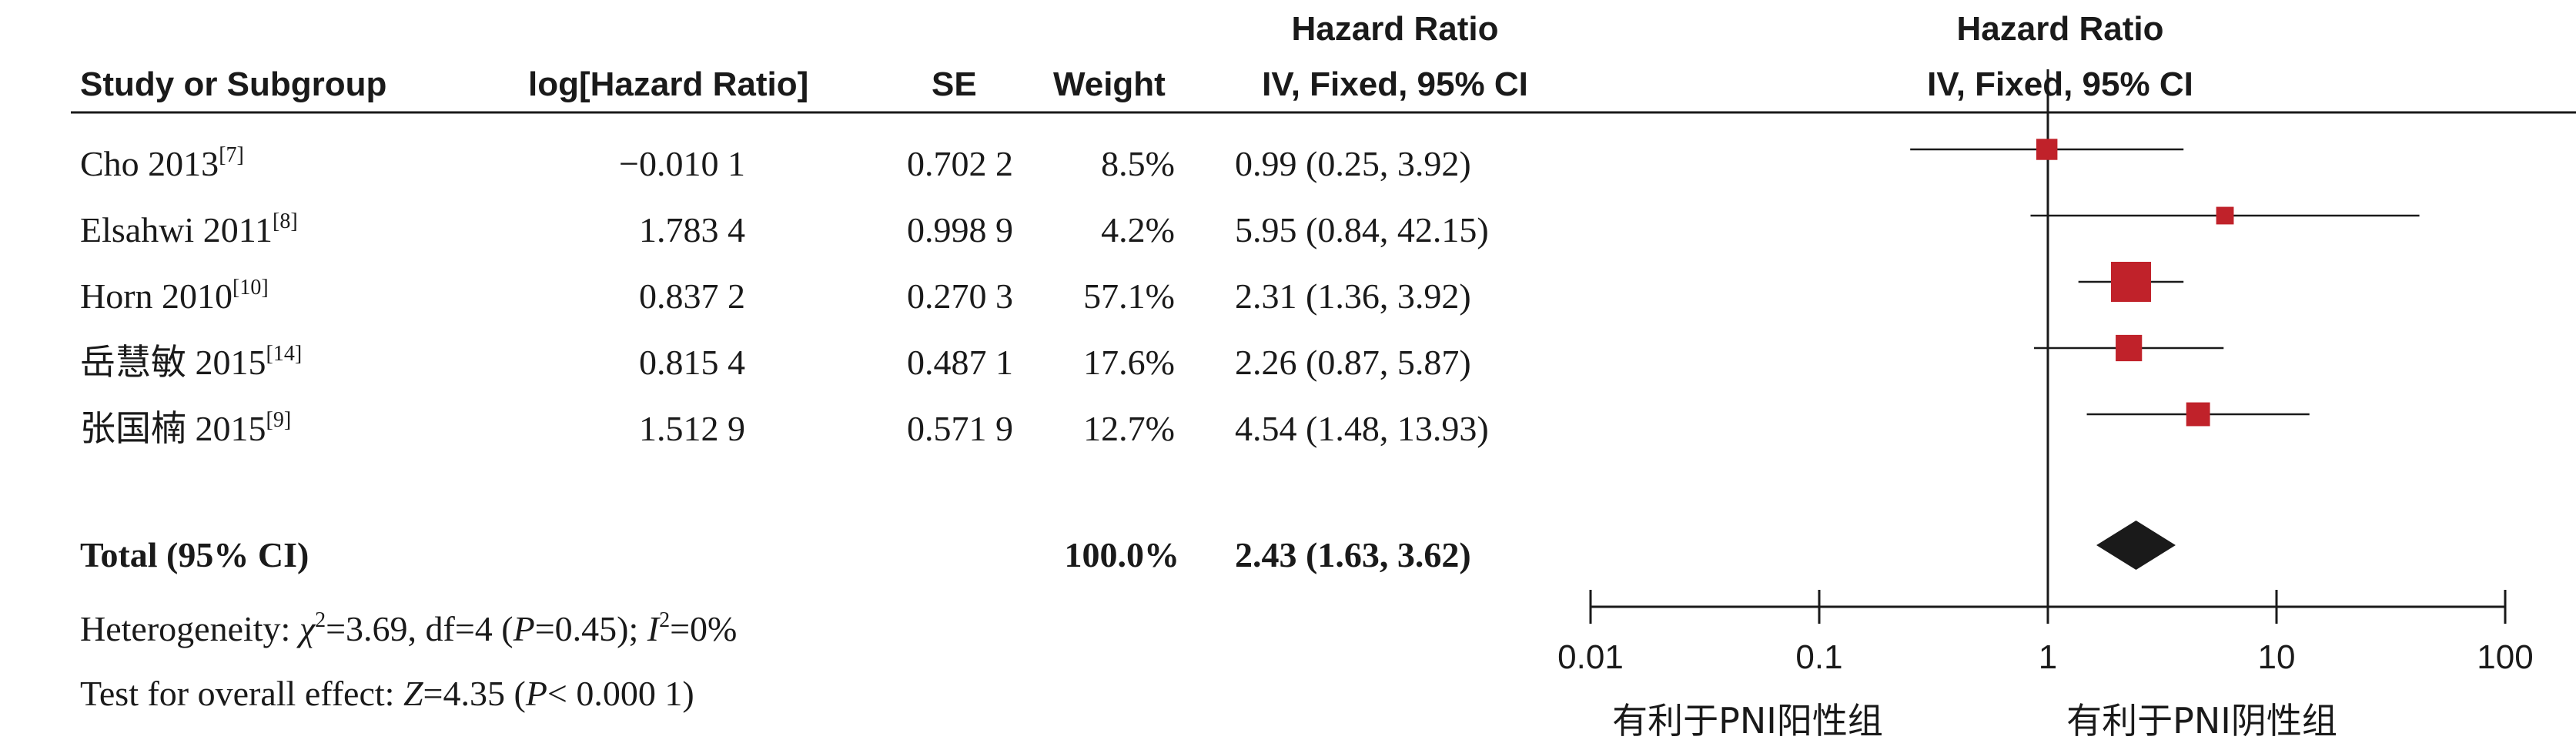 Image resolution: width=2576 pixels, height=750 pixels. I want to click on svg-text: Horn 2010[10], so click(174, 296).